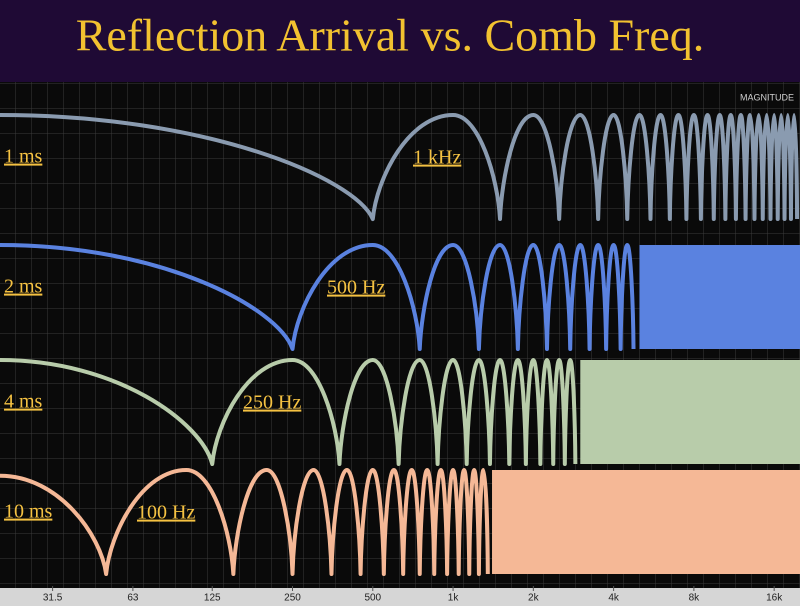  What do you see at coordinates (372, 598) in the screenshot?
I see `x-tick-label: 500` at bounding box center [372, 598].